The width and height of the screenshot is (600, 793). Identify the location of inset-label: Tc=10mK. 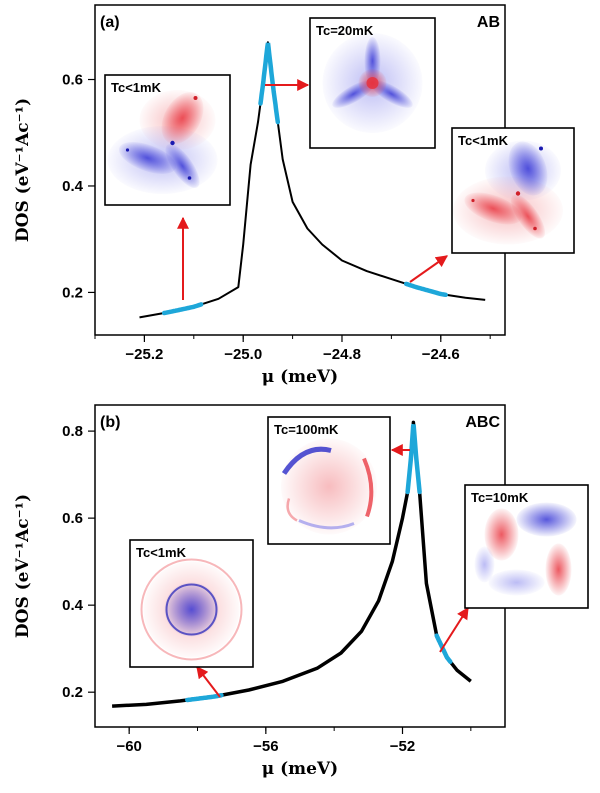
(500, 497).